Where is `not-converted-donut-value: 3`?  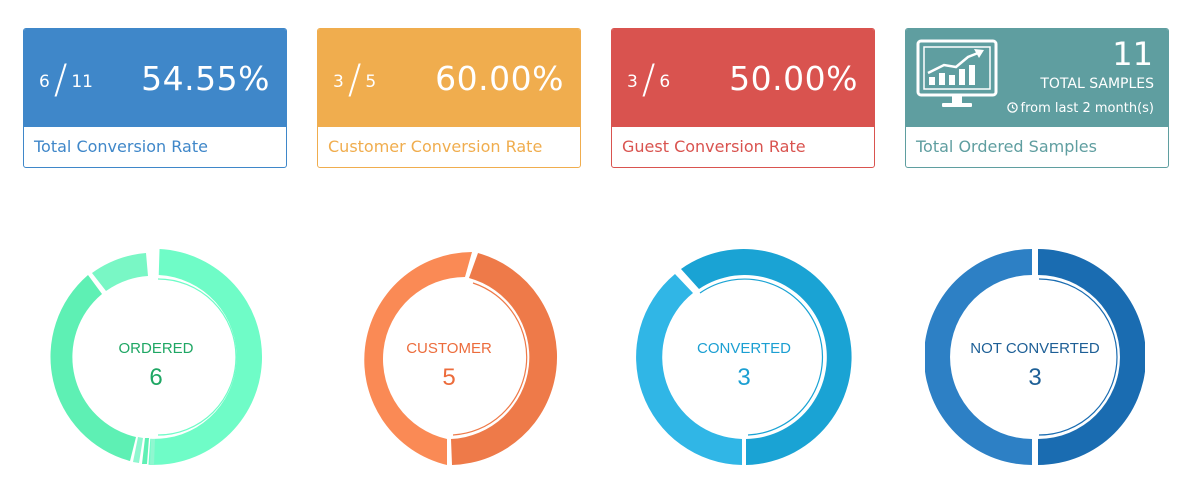
not-converted-donut-value: 3 is located at coordinates (1035, 378).